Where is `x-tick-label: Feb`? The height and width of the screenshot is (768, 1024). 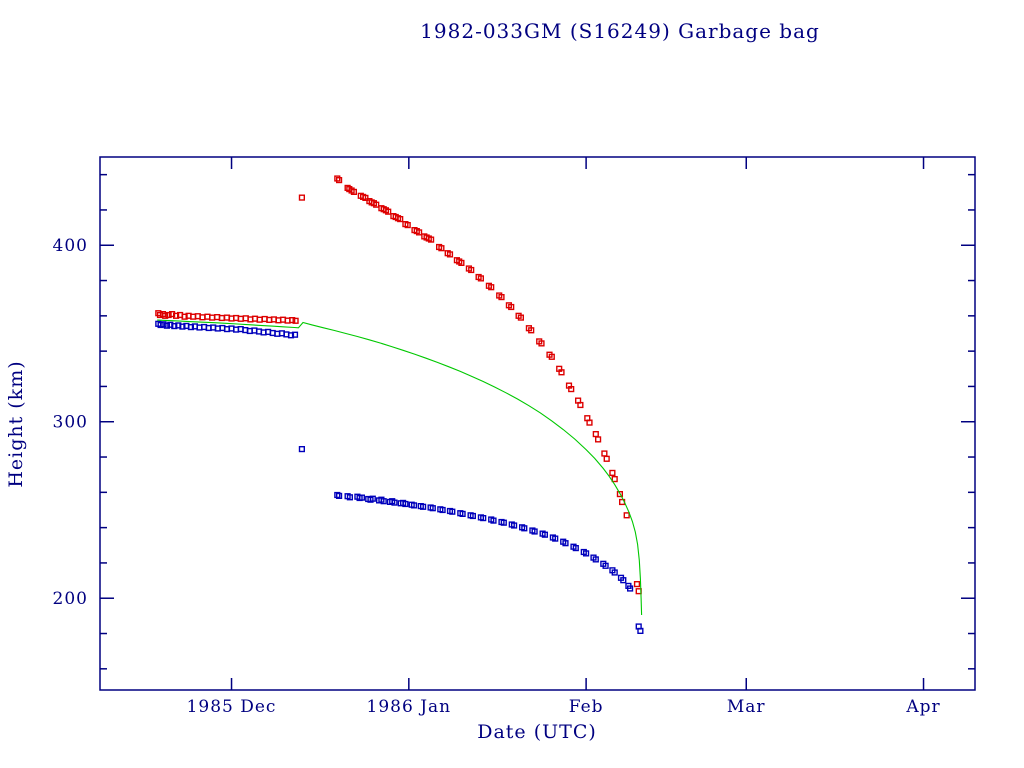
x-tick-label: Feb is located at coordinates (586, 707).